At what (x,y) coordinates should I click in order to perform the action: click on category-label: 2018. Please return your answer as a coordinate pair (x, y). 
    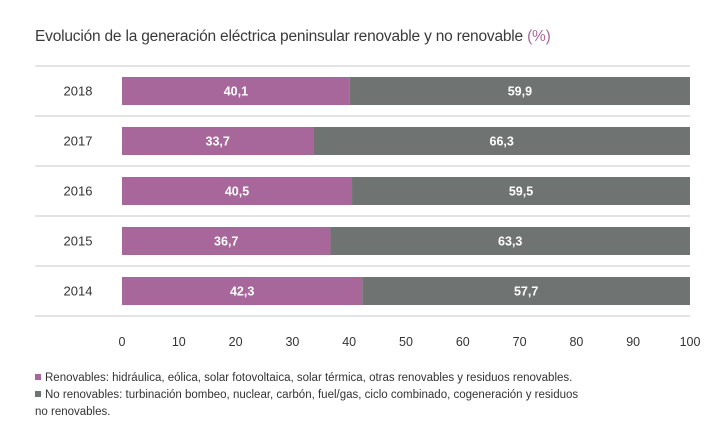
    Looking at the image, I should click on (78, 91).